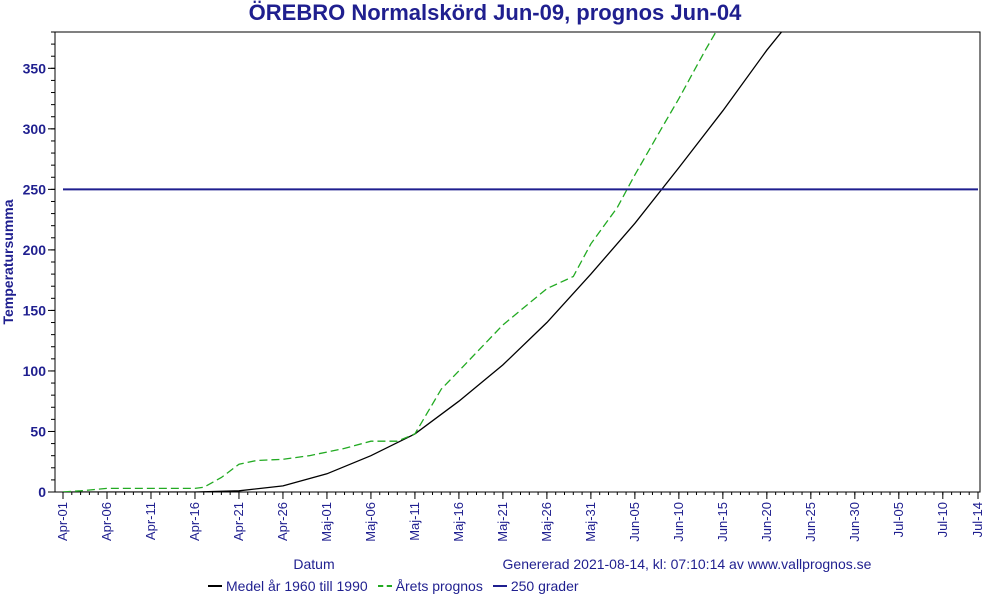 The width and height of the screenshot is (990, 600). What do you see at coordinates (150, 521) in the screenshot?
I see `x-tick-label: Apr-11` at bounding box center [150, 521].